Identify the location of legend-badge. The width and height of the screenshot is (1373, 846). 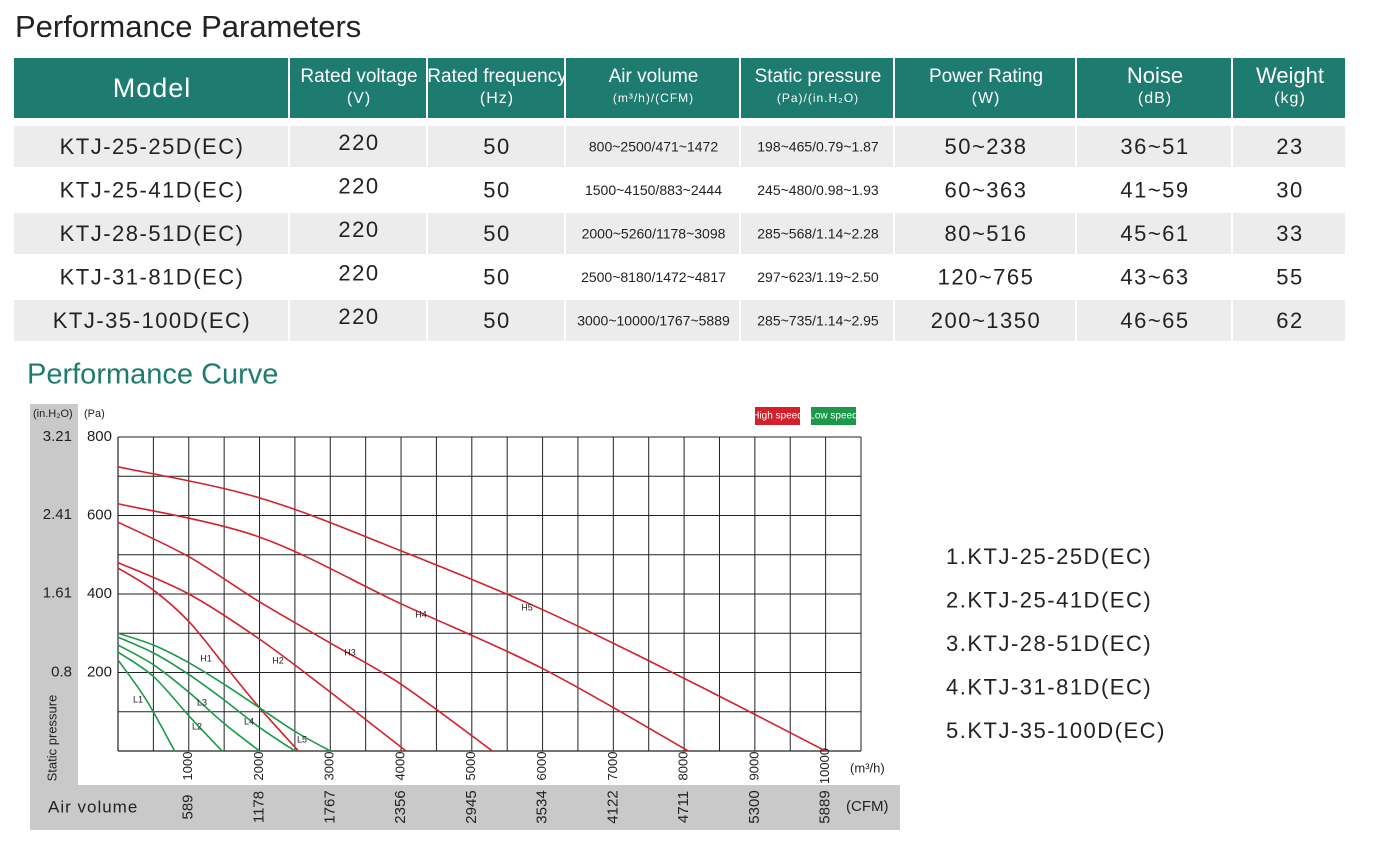
(833, 416).